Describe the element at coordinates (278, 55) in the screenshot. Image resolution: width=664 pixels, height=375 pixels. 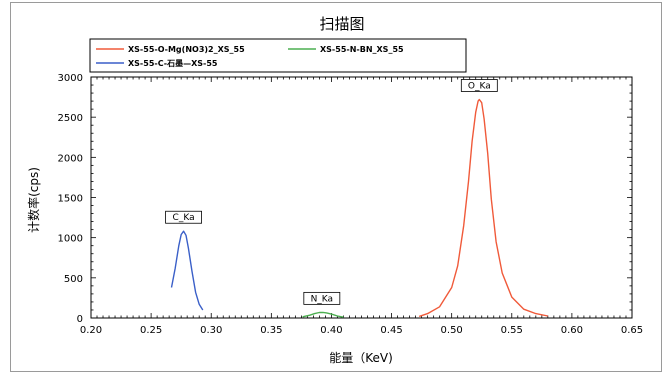
I see `legend-box` at that location.